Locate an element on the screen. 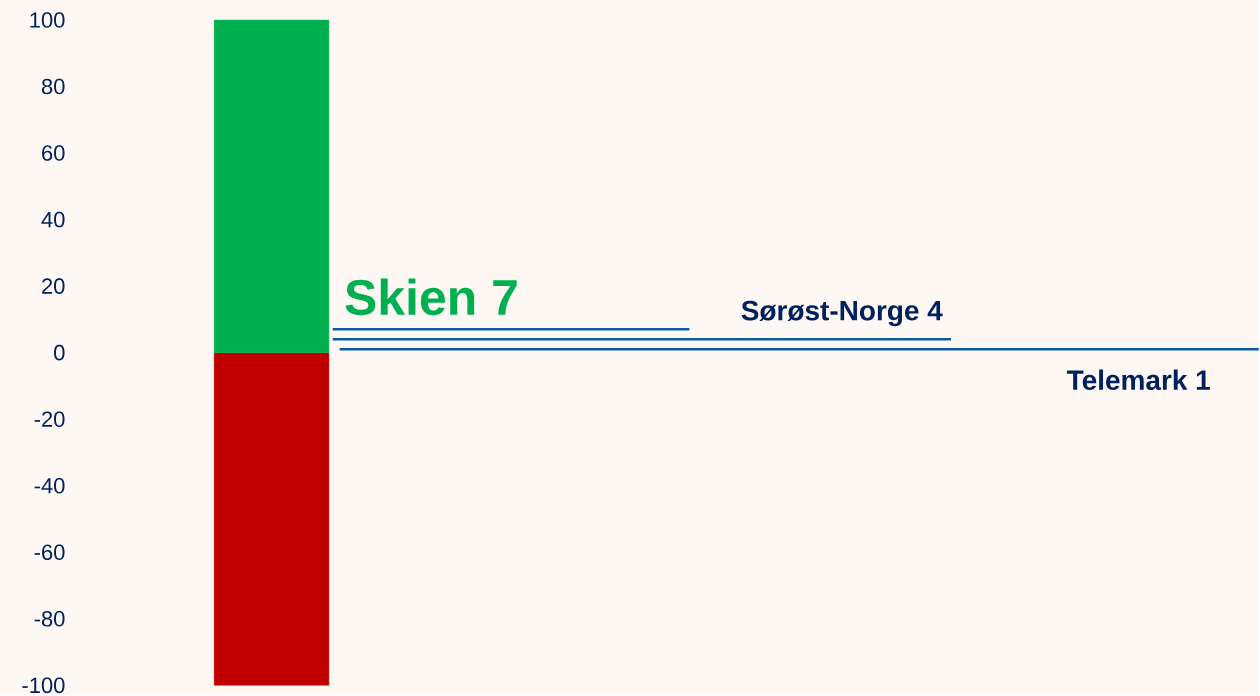 This screenshot has width=1260, height=696. ref-line-label: Sørøst-Norge 4 is located at coordinates (842, 313).